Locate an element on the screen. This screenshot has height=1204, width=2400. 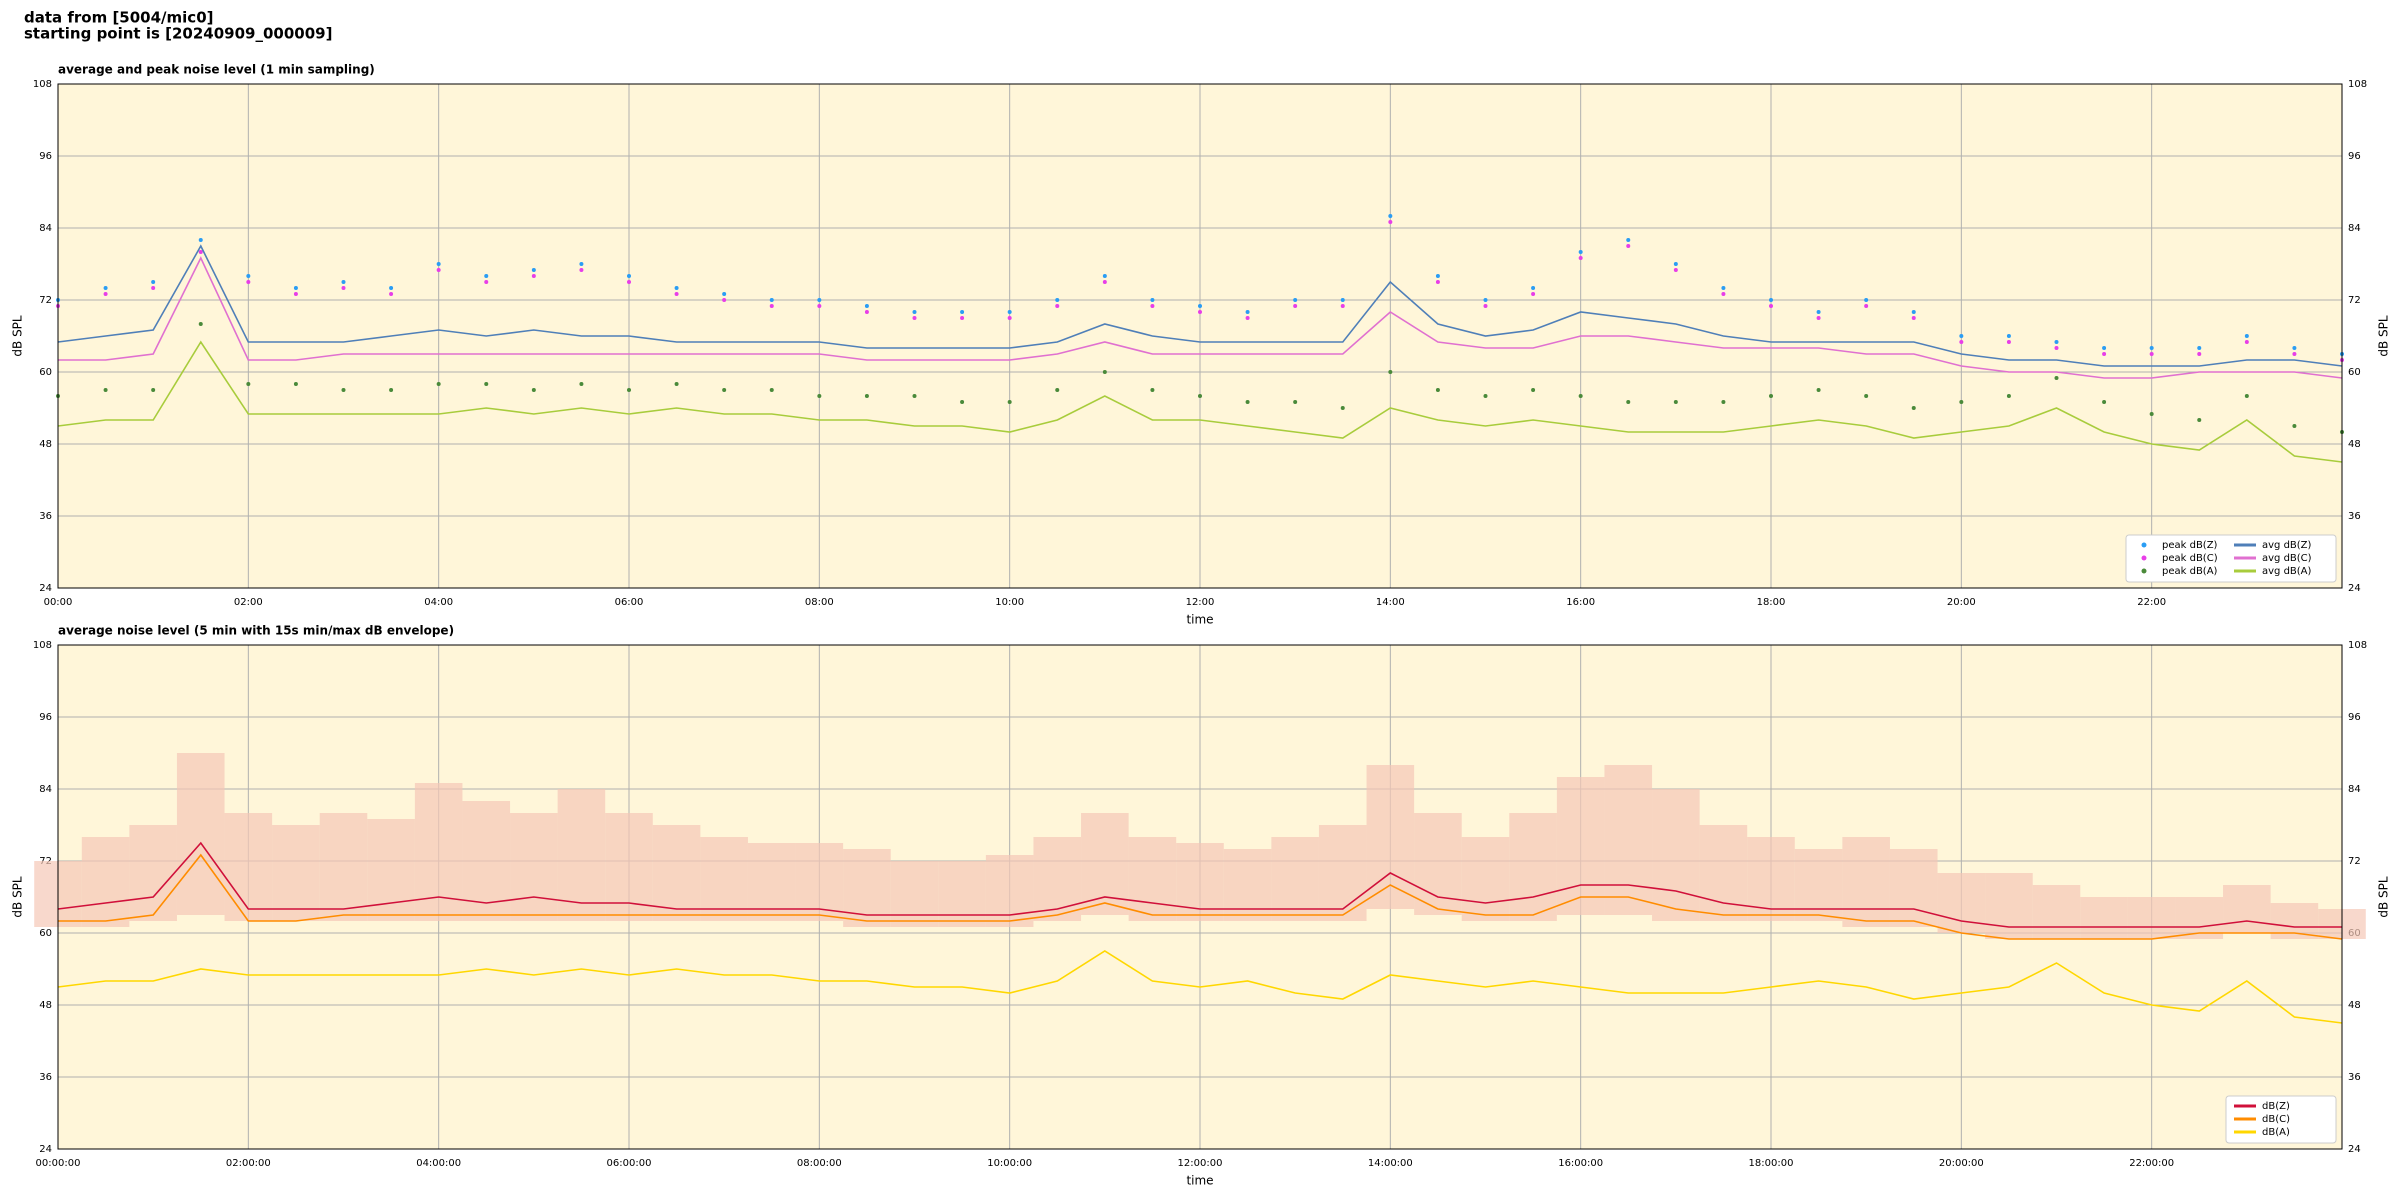
legend-label: dB(Z) is located at coordinates (2276, 1106).